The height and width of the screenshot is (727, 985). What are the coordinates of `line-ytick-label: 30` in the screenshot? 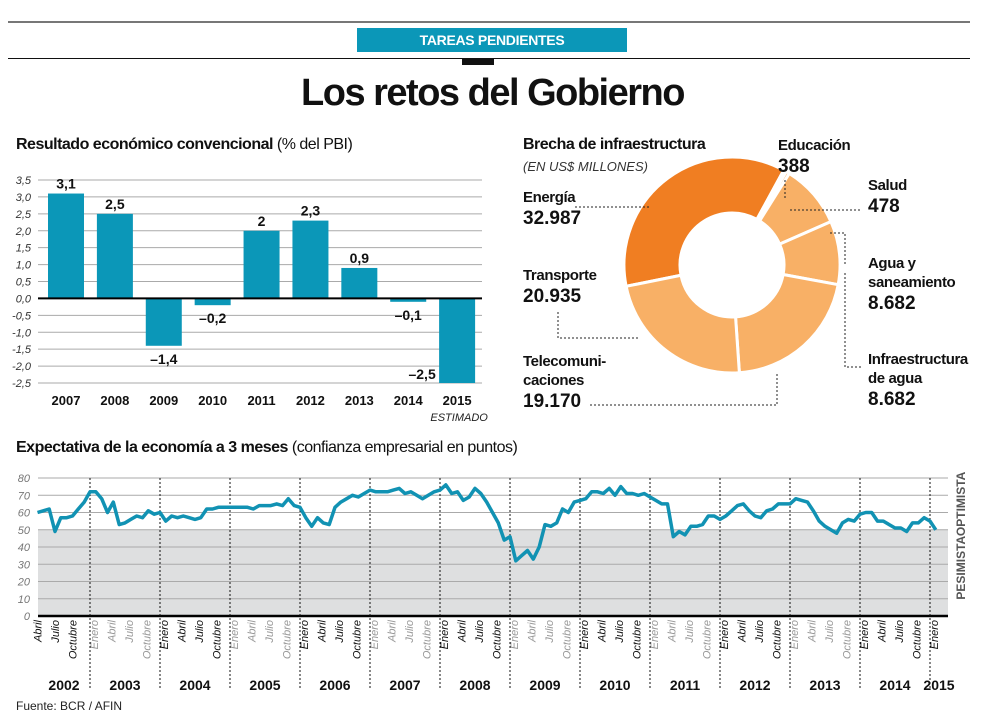 It's located at (24, 565).